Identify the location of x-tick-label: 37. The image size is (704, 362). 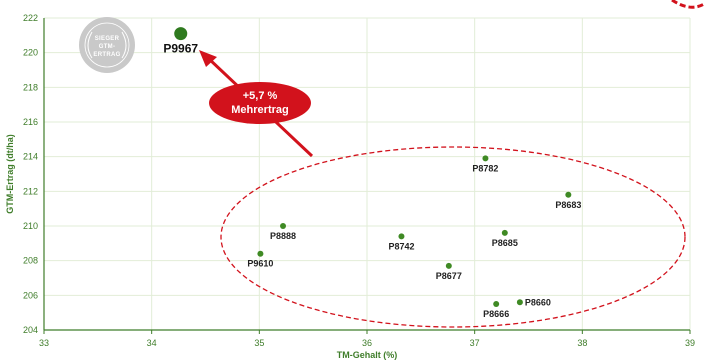
(475, 343).